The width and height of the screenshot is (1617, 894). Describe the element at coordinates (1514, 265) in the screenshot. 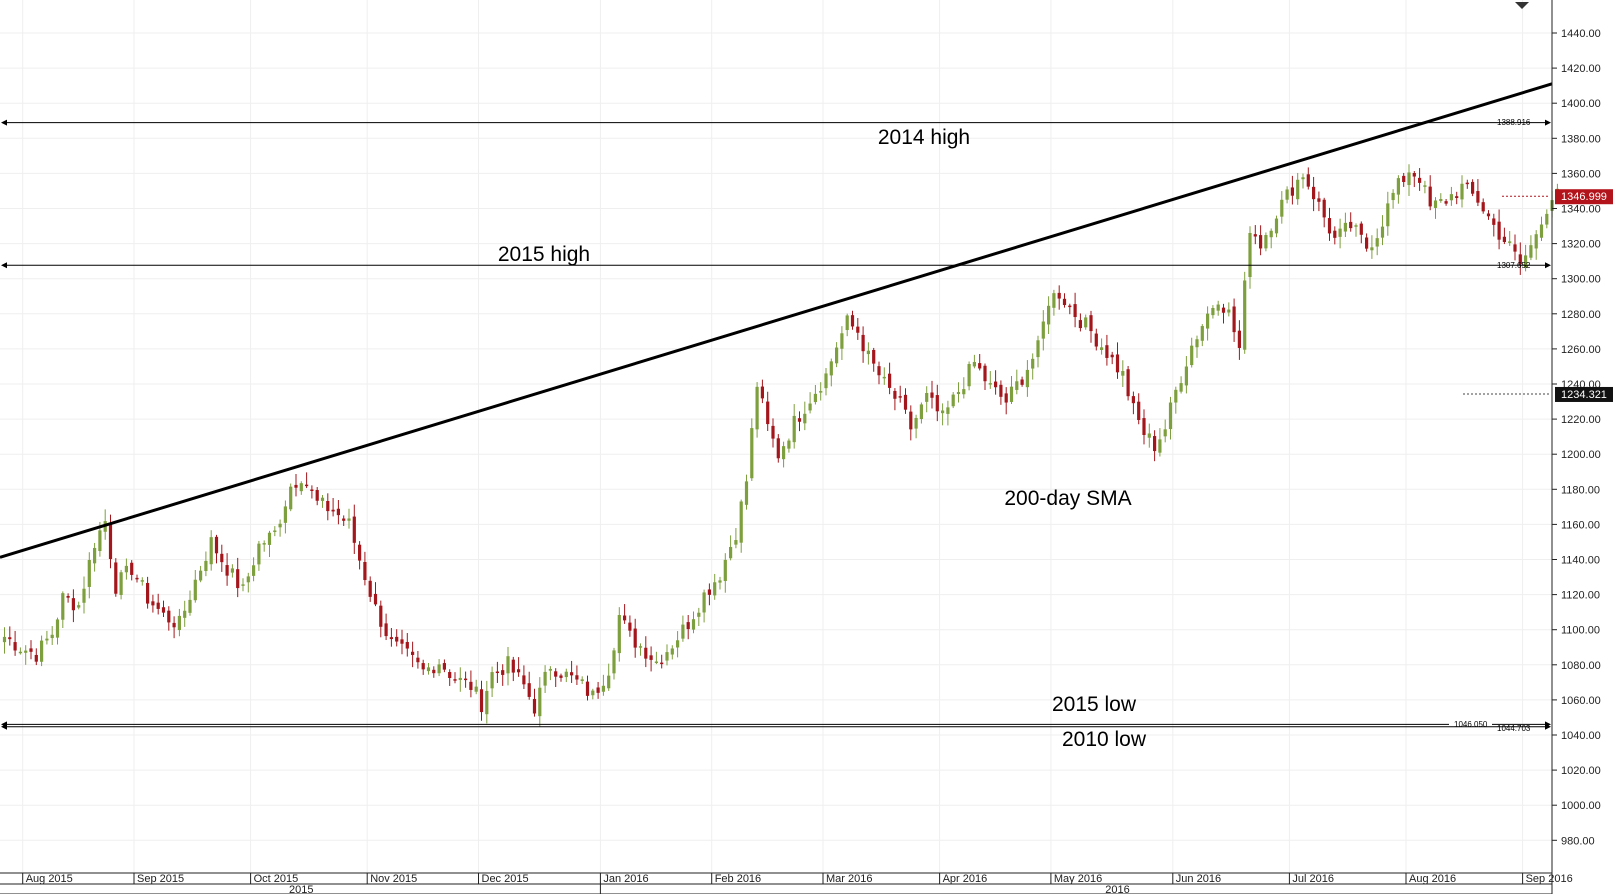

I see `level-label-2015-high: 1307.652` at that location.